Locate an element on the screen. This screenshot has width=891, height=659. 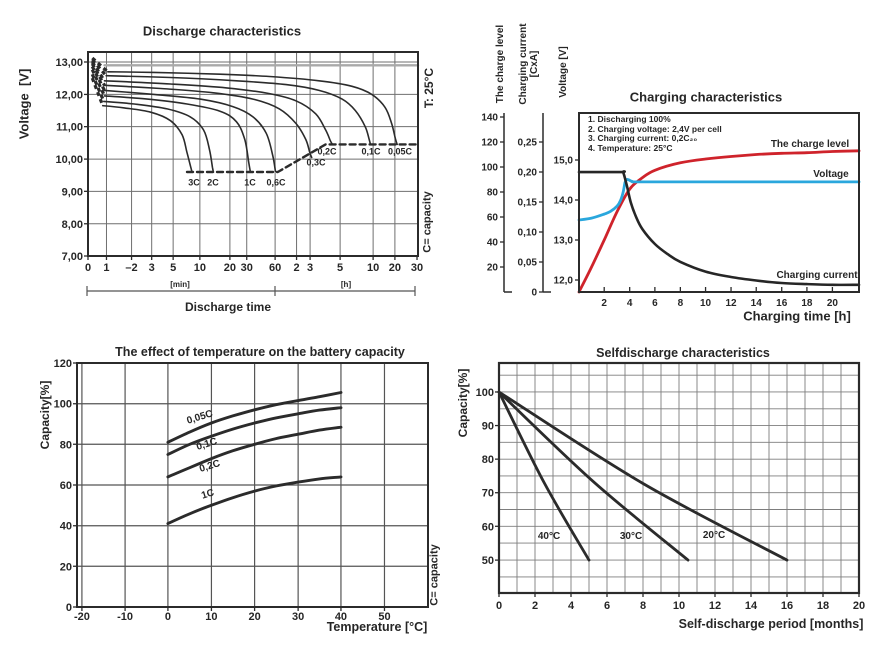
x-axis-label: Discharge time is located at coordinates (228, 307).